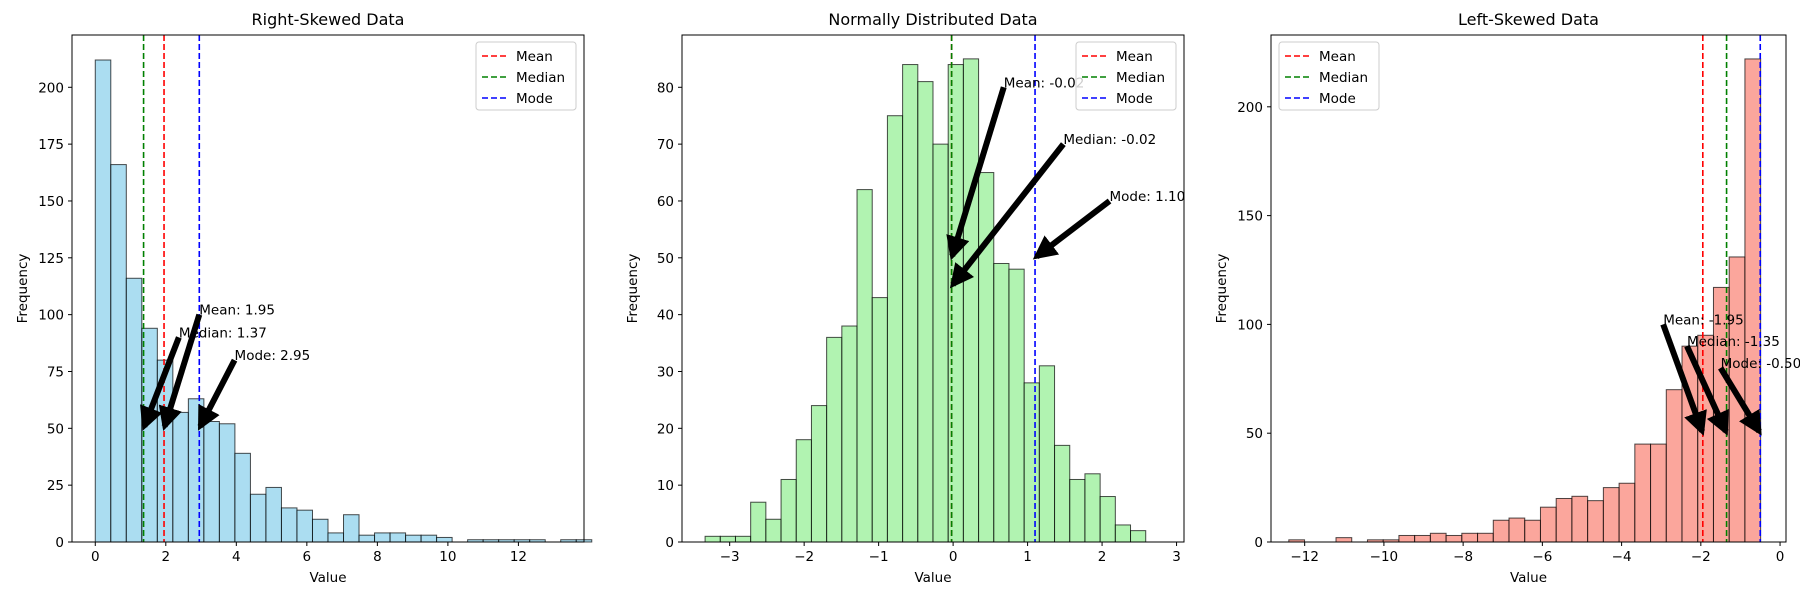  I want to click on annotation-label: Mean: -1.95, so click(1703, 320).